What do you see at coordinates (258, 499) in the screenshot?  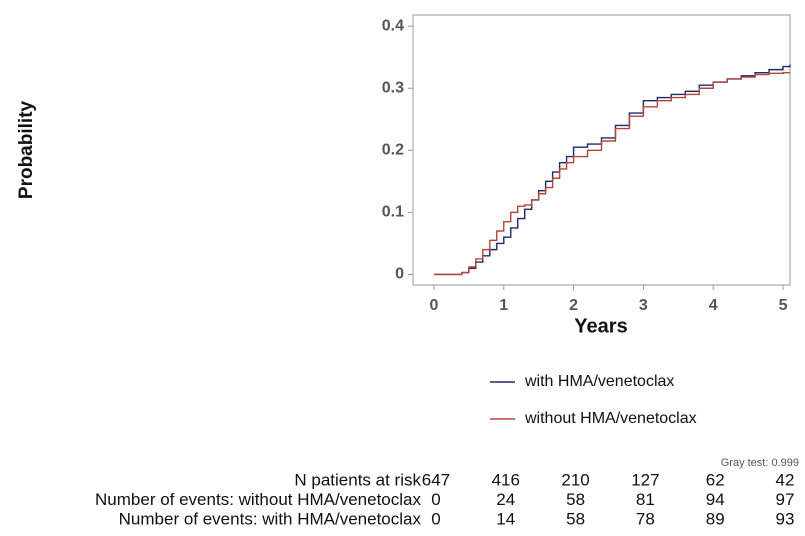 I see `risk-row-label: Number of events: without HMA/venetoclax` at bounding box center [258, 499].